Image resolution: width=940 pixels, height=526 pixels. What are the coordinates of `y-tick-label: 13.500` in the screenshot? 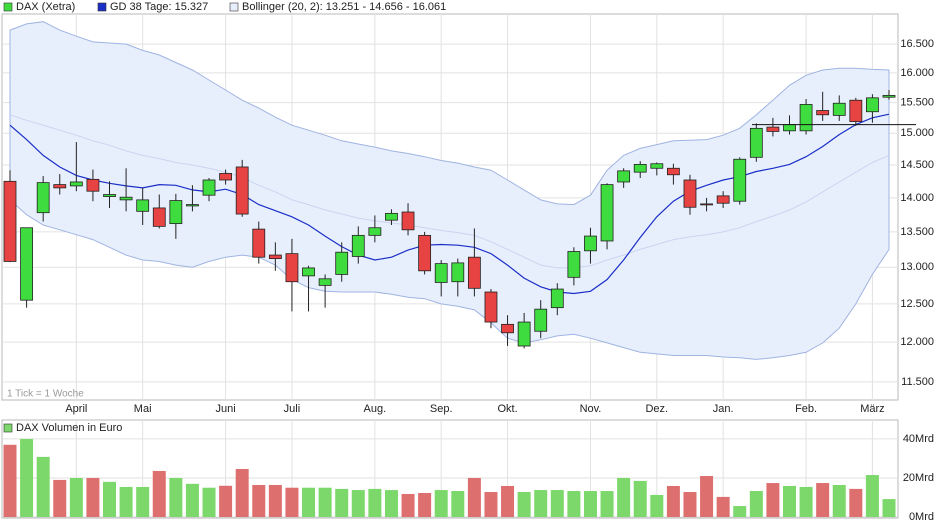 It's located at (917, 232).